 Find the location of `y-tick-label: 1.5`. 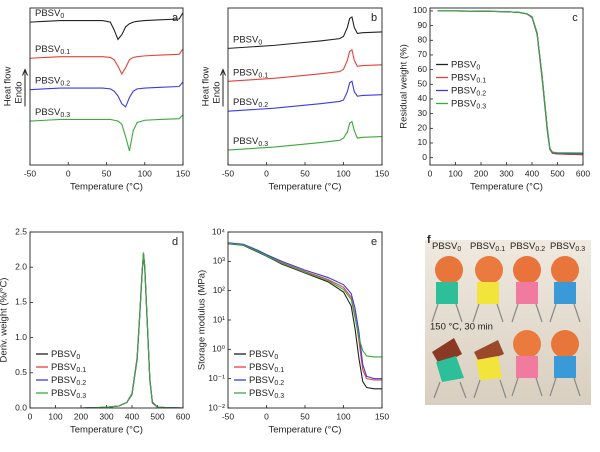

y-tick-label: 1.5 is located at coordinates (21, 302).